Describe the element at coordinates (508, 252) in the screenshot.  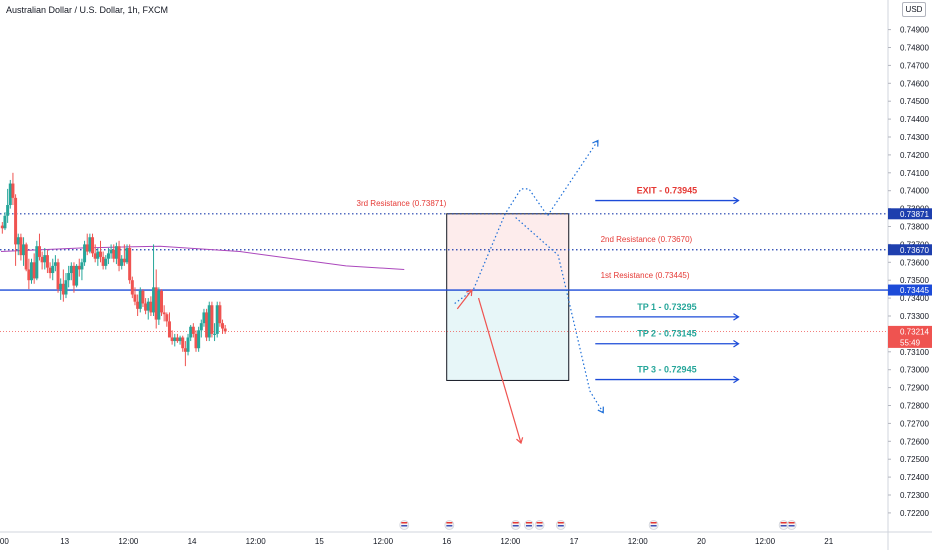
I see `risk-box-upper` at that location.